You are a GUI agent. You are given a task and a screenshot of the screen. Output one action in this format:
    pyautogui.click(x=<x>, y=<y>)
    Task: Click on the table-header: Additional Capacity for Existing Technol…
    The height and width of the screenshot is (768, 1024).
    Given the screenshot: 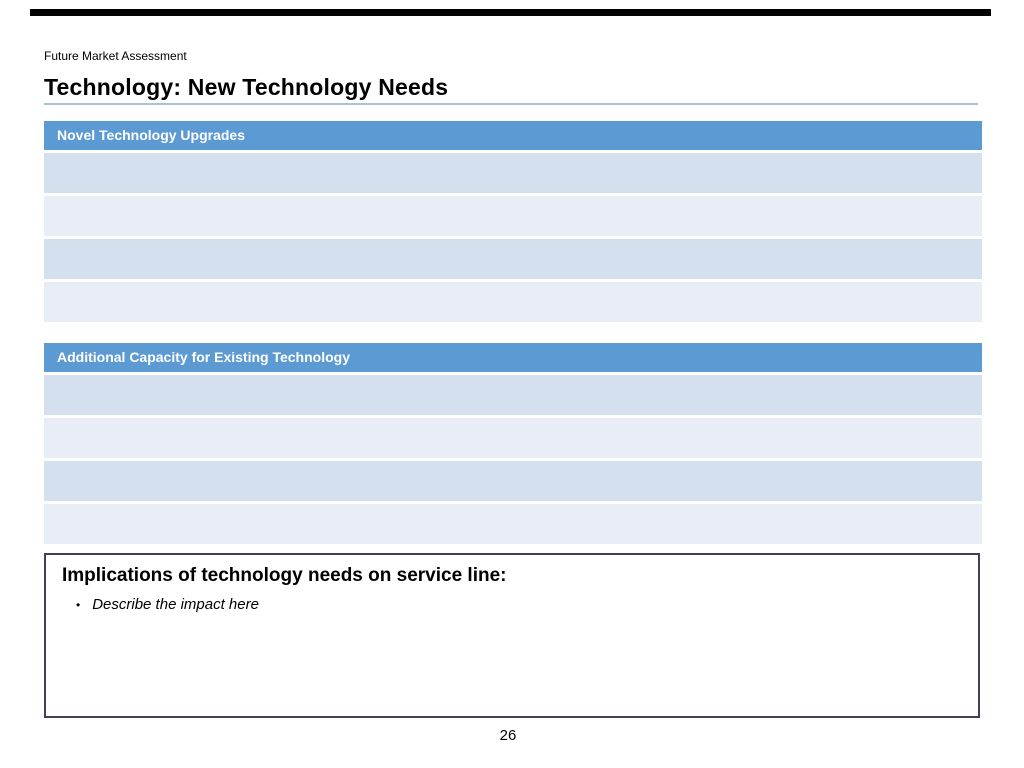 What is the action you would take?
    pyautogui.click(x=513, y=357)
    